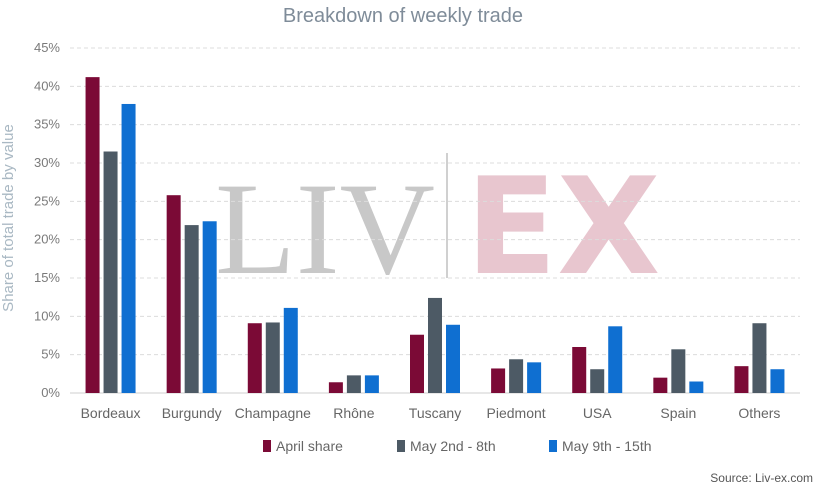  What do you see at coordinates (47, 200) in the screenshot?
I see `y-tick-label: 25%` at bounding box center [47, 200].